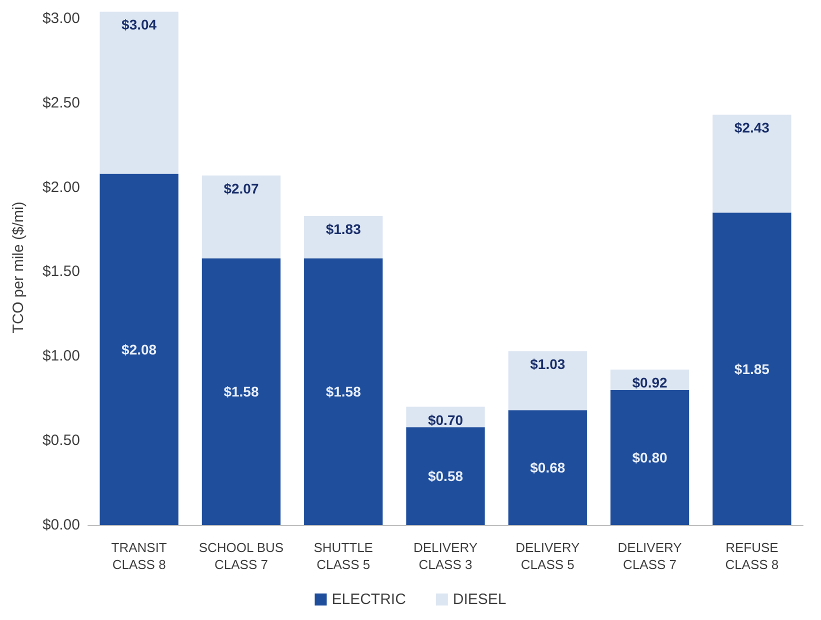 Image resolution: width=821 pixels, height=620 pixels. What do you see at coordinates (61, 525) in the screenshot?
I see `y-tick-label: $0.00` at bounding box center [61, 525].